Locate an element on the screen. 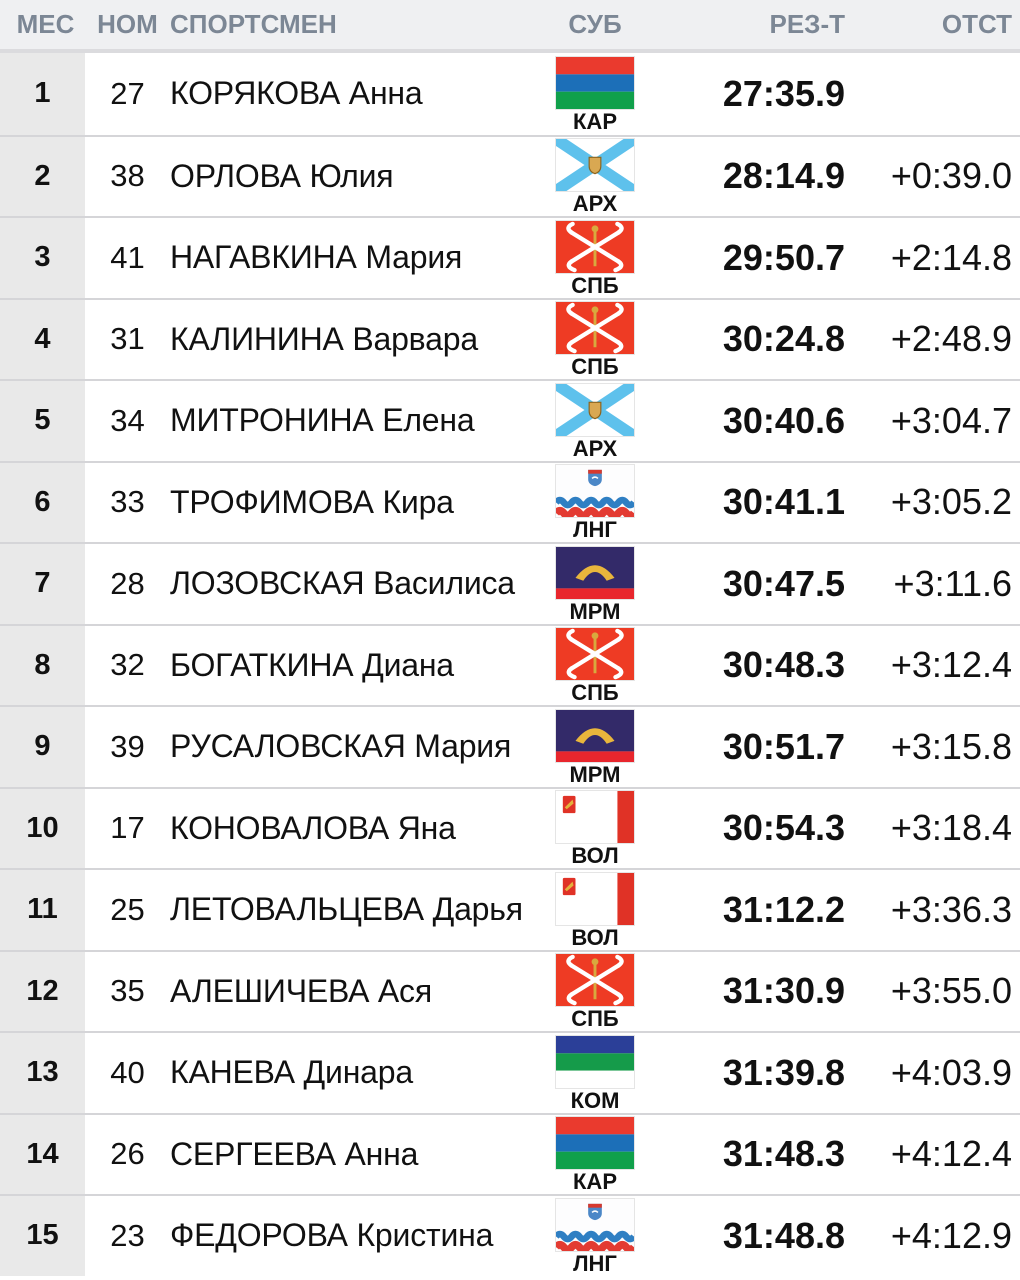 This screenshot has width=1020, height=1280. result-time: 31:39.8 is located at coordinates (783, 1072).